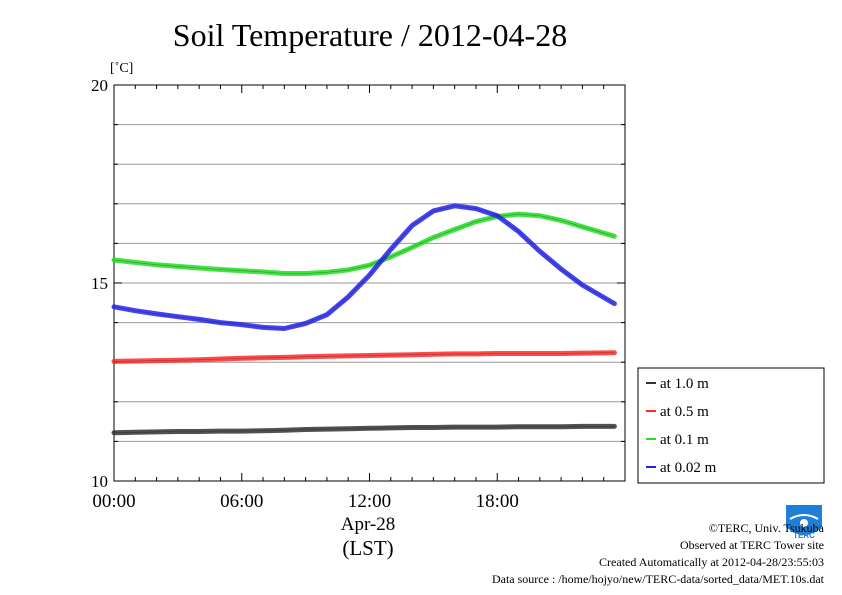 The width and height of the screenshot is (842, 595). I want to click on y-tick-label: 15, so click(99, 283).